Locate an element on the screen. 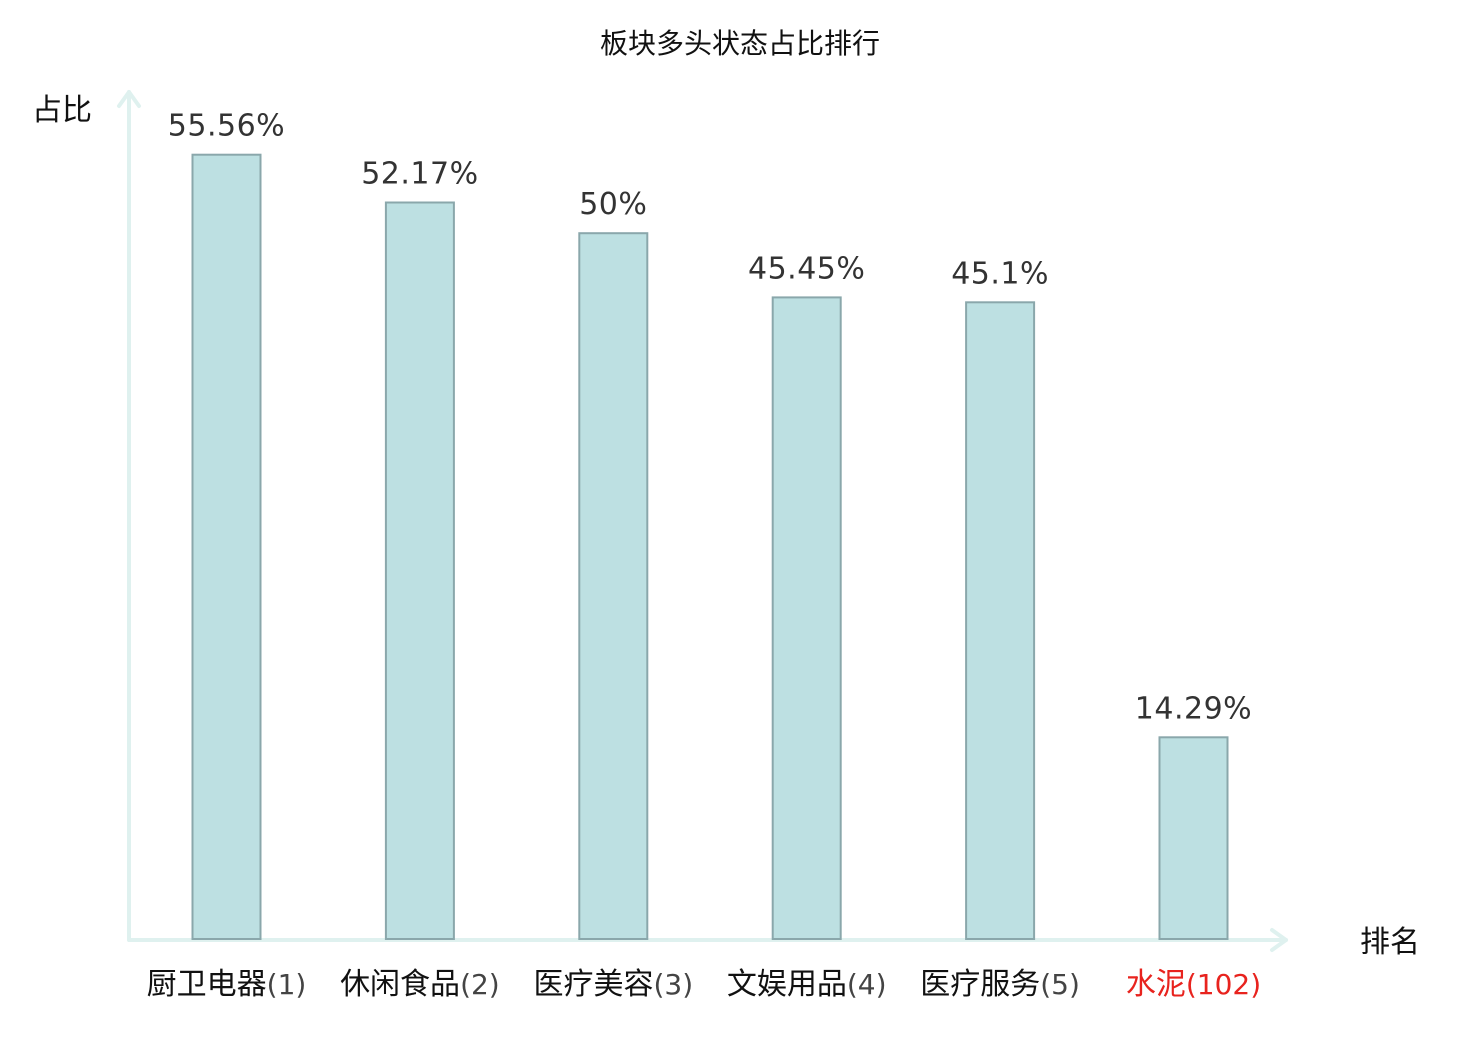 This screenshot has width=1480, height=1040. x-tick-name: 医疗服务 is located at coordinates (980, 984).